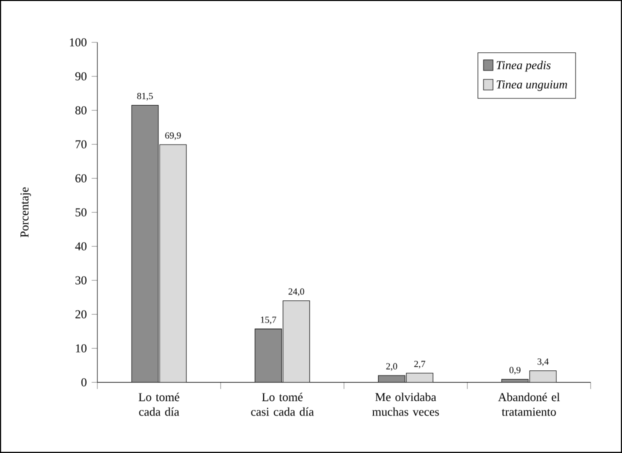 This screenshot has height=453, width=622. Describe the element at coordinates (25, 212) in the screenshot. I see `y-axis-title: Porcentaje` at that location.